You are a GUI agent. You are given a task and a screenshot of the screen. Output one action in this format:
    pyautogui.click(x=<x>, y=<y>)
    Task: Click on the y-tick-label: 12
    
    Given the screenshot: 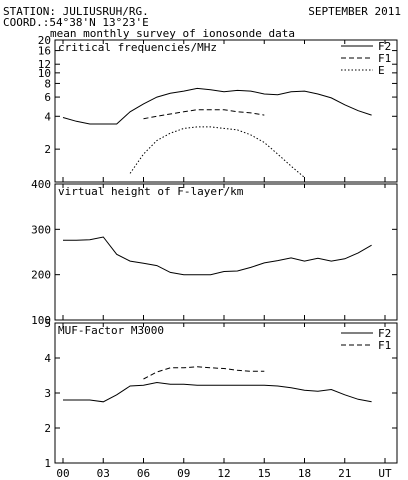 What is the action you would take?
    pyautogui.click(x=44, y=64)
    